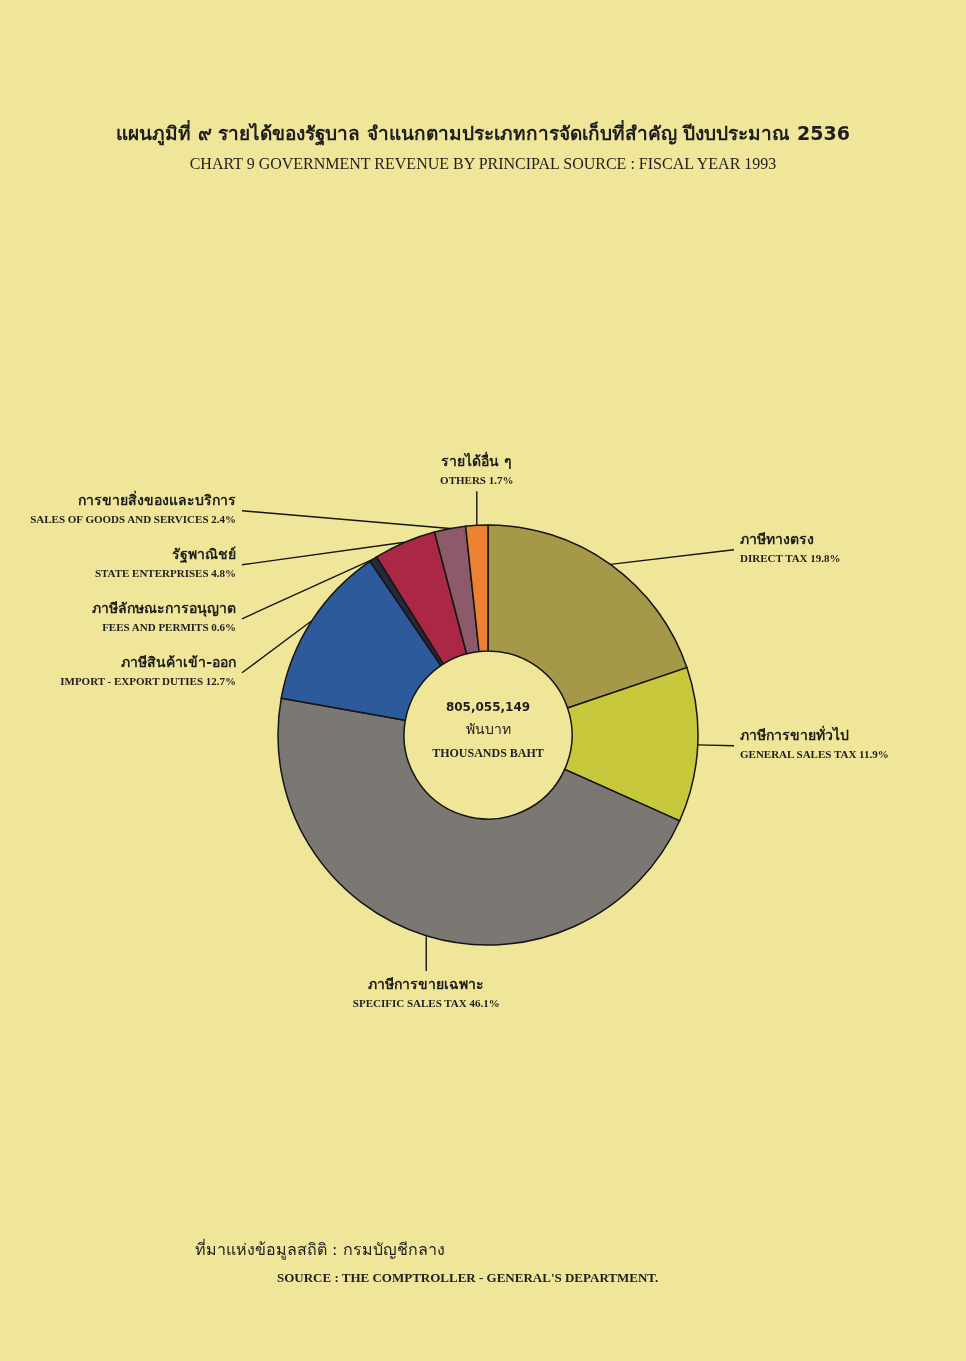  What do you see at coordinates (133, 509) in the screenshot?
I see `category-label: การขายสิ่งของและบริการ SALES OF GOODS AND SERVICES 2.4%` at bounding box center [133, 509].